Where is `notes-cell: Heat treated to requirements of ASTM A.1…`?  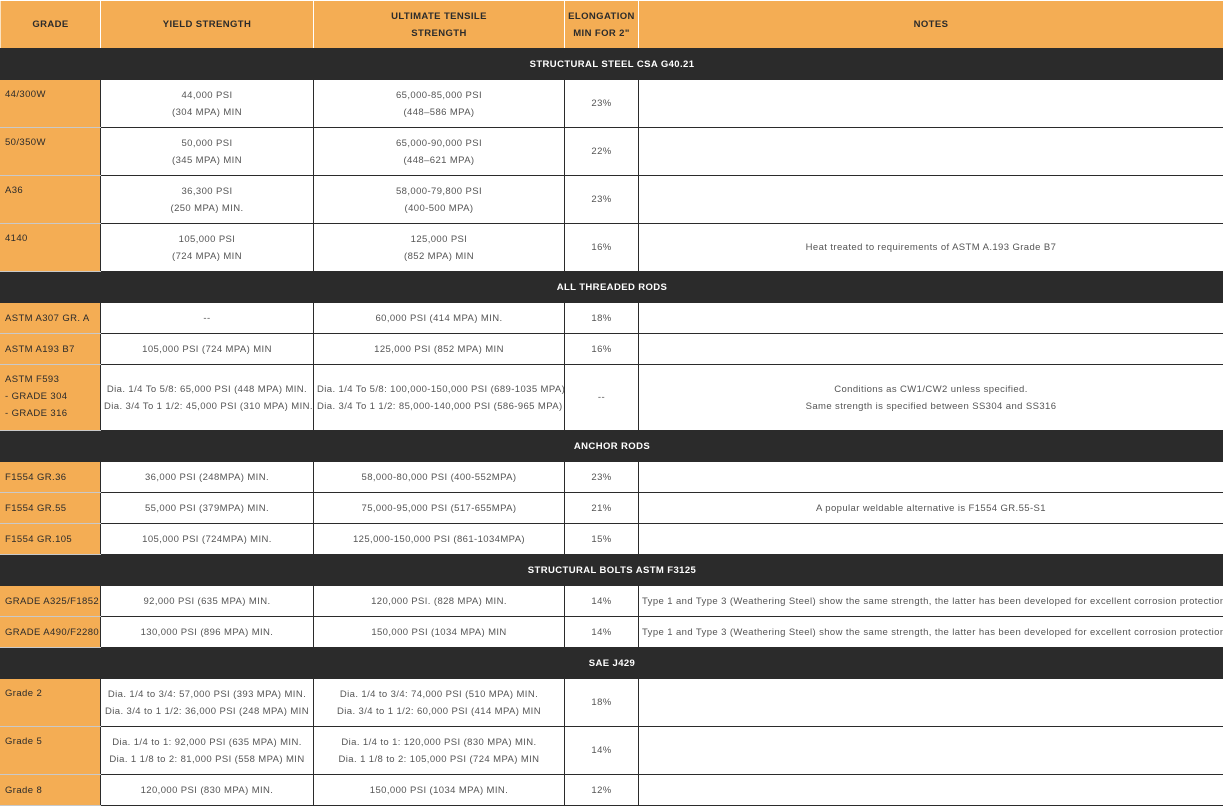 notes-cell: Heat treated to requirements of ASTM A.1… is located at coordinates (930, 247).